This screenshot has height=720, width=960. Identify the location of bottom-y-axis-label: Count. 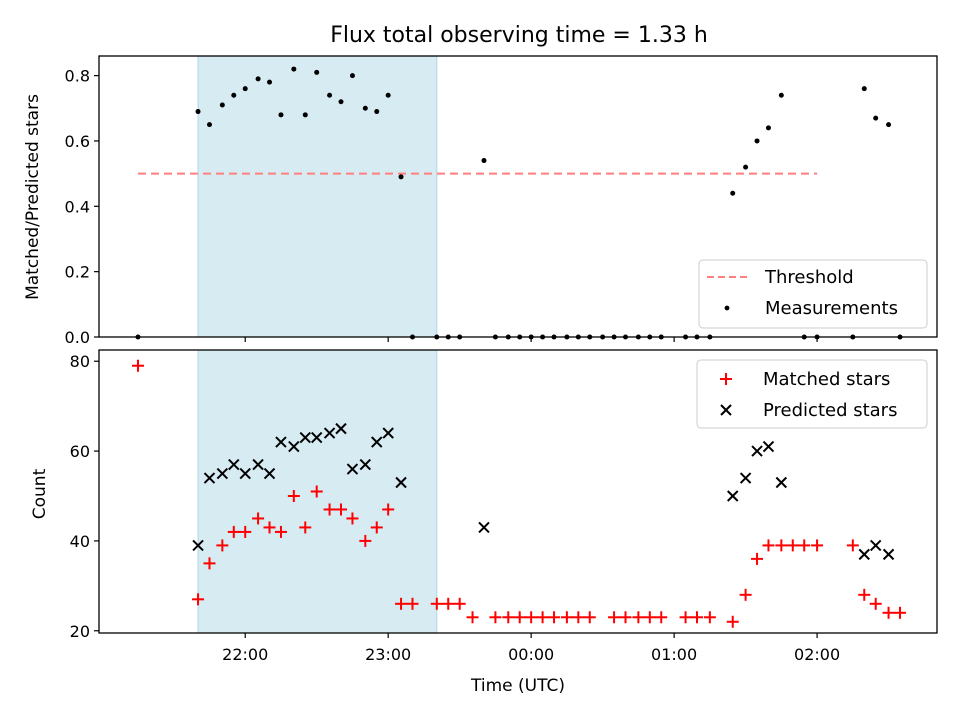
(40, 493).